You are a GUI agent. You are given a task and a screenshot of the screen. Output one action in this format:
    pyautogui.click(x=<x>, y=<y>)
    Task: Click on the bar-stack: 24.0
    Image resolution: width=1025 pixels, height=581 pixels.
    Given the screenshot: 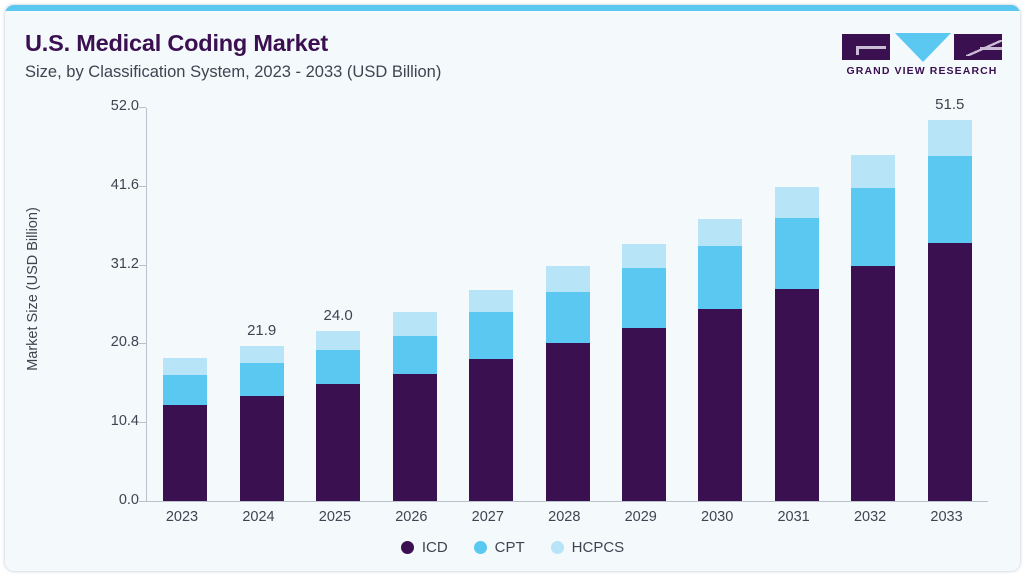 What is the action you would take?
    pyautogui.click(x=338, y=404)
    